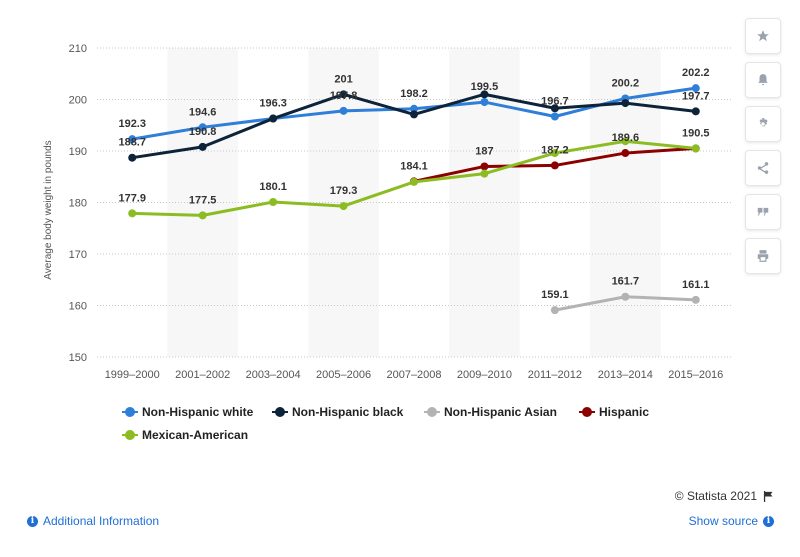 This screenshot has height=557, width=800. What do you see at coordinates (101, 521) in the screenshot?
I see `additional-information-label: Additional Information` at bounding box center [101, 521].